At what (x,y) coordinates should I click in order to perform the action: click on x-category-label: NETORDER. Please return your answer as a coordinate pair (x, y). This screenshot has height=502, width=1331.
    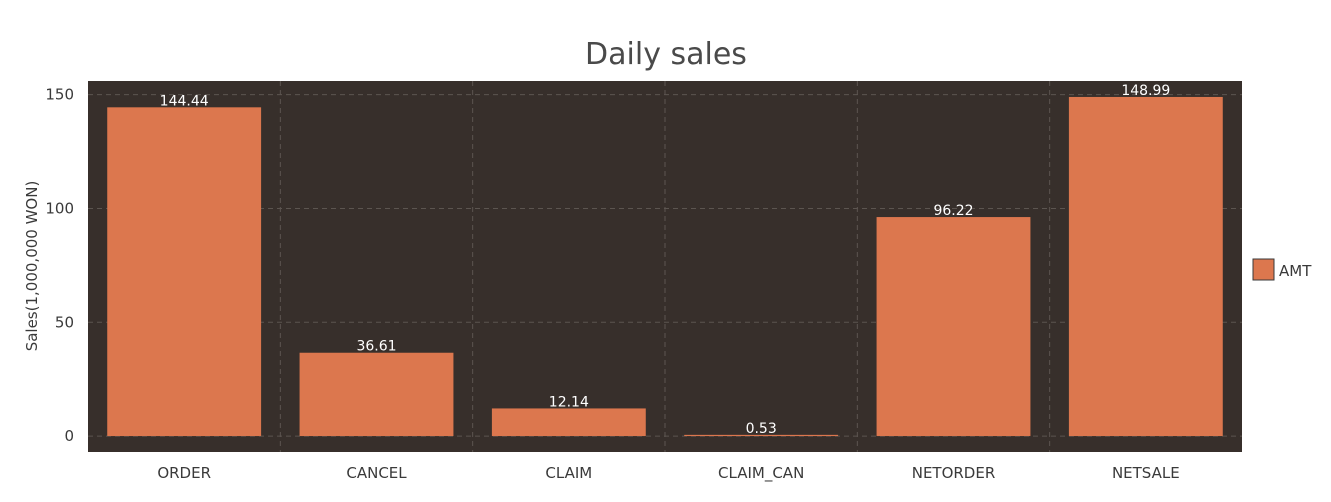
    Looking at the image, I should click on (954, 473).